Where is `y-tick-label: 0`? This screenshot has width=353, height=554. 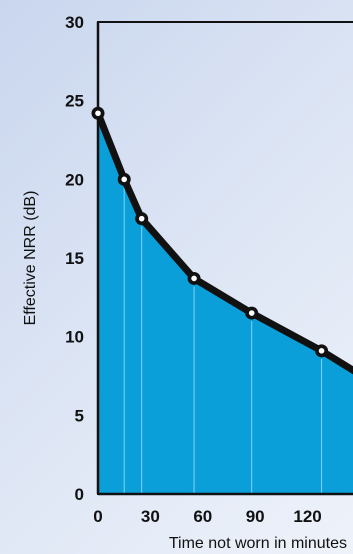 y-tick-label: 0 is located at coordinates (79, 494).